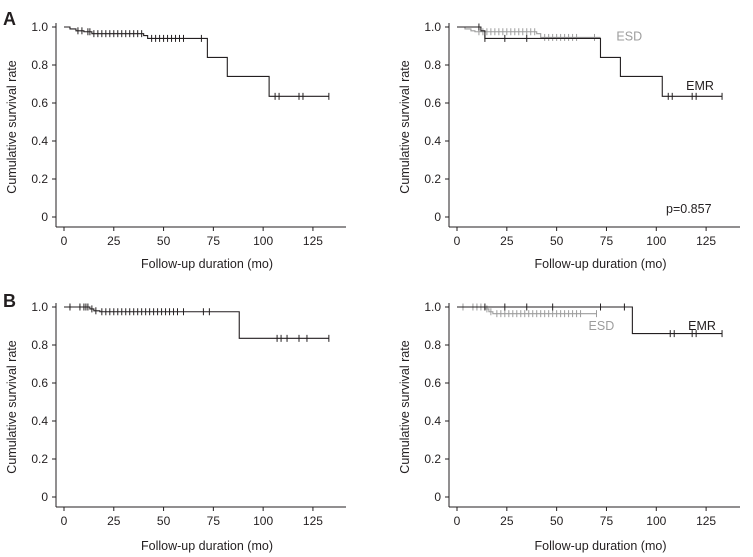 Image resolution: width=753 pixels, height=557 pixels. I want to click on km-curve-esd, so click(529, 32).